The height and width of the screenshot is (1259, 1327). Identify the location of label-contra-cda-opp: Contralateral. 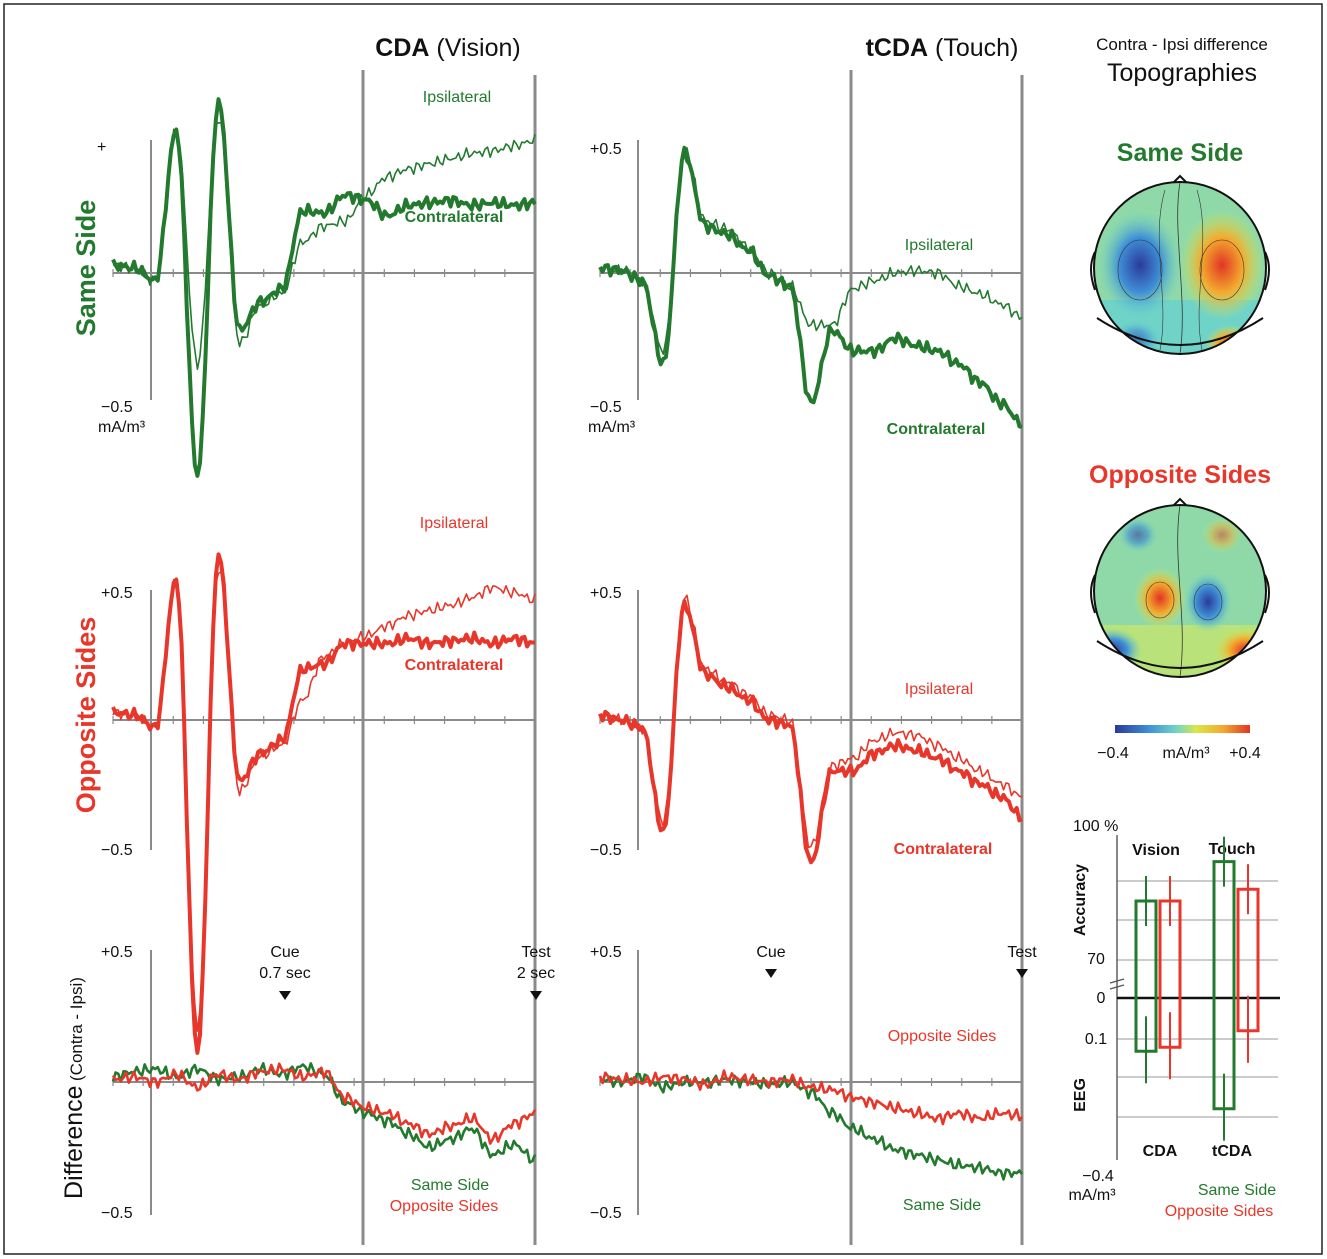
(454, 665).